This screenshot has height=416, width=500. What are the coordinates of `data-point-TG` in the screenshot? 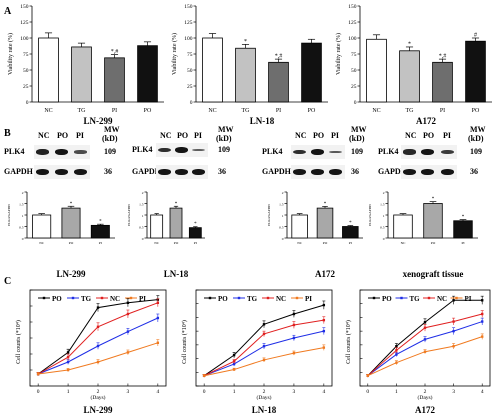 It's located at (294, 338).